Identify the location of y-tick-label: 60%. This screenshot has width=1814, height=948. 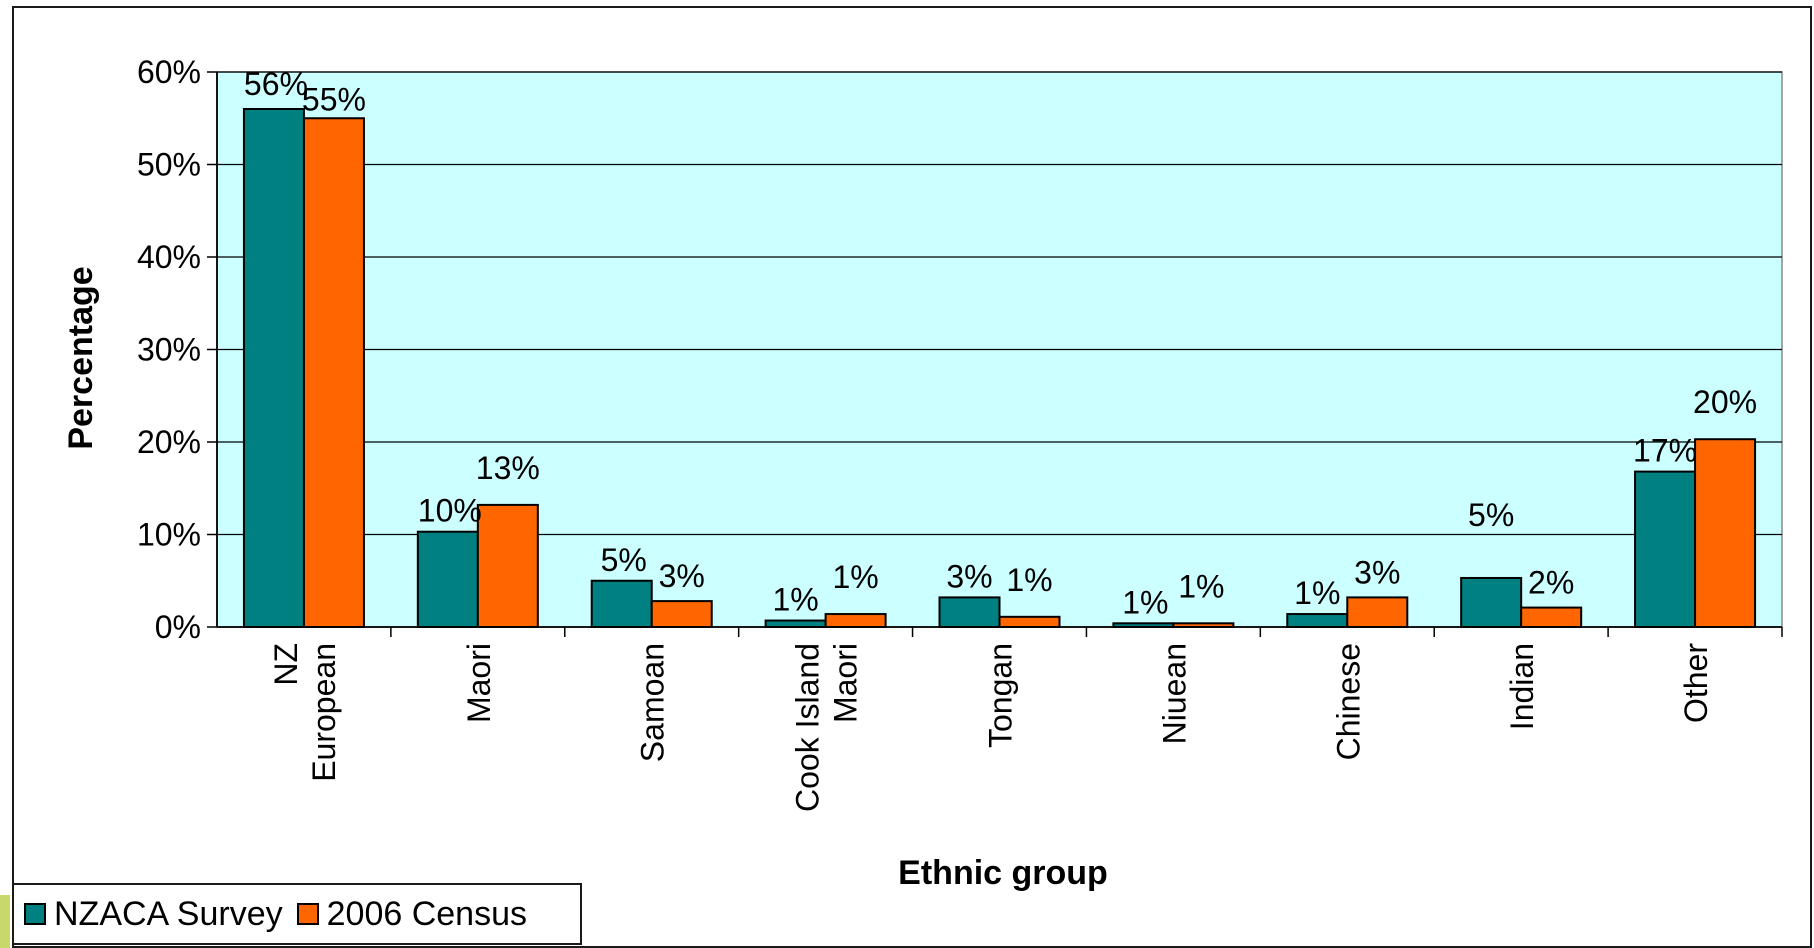
(169, 72).